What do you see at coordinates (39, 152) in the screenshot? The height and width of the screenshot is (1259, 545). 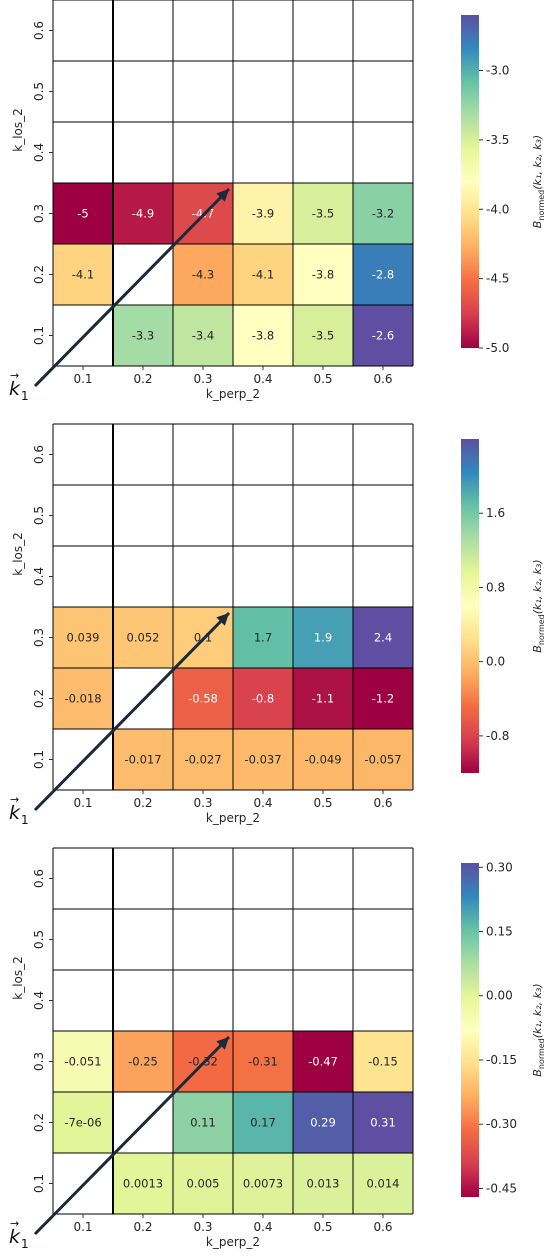 I see `y-tick-label: 0.4` at bounding box center [39, 152].